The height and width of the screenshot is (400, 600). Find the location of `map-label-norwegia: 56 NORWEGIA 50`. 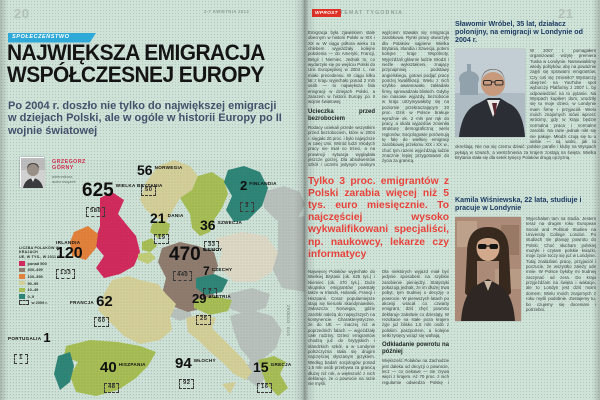

map-label-norwegia: 56 NORWEGIA 50 is located at coordinates (160, 179).